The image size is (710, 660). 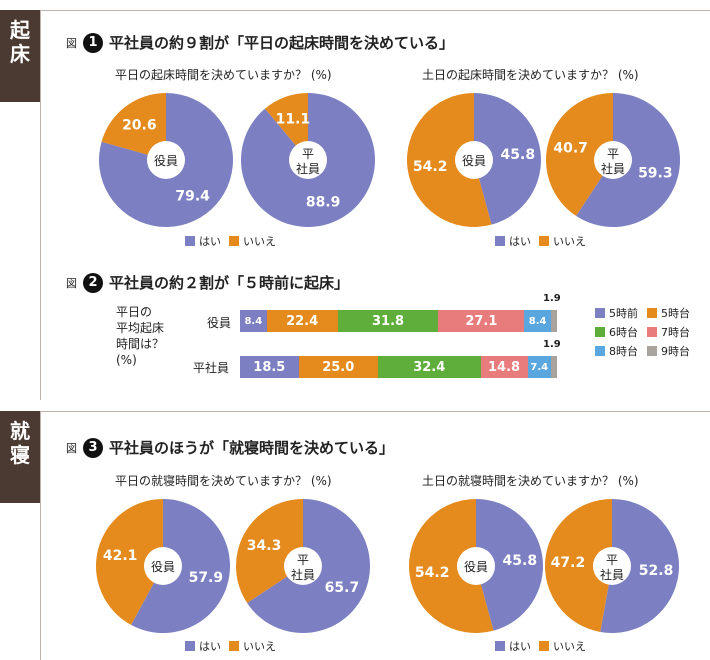 I want to click on legend-fig3-weekend: はい いいえ, so click(x=540, y=646).